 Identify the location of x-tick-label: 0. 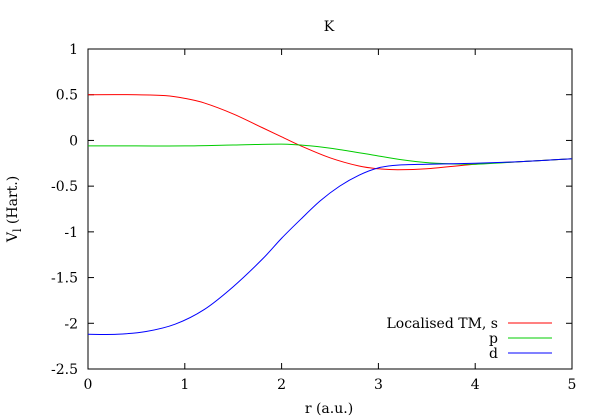
(88, 385).